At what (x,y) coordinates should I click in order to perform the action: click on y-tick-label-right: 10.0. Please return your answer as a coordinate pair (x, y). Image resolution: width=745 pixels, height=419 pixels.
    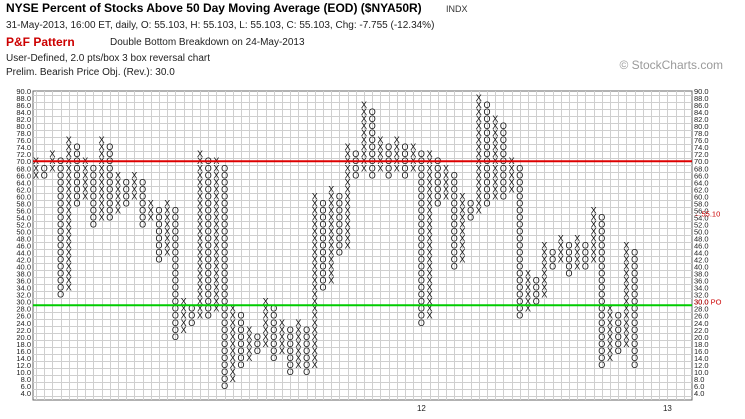
    Looking at the image, I should click on (701, 372).